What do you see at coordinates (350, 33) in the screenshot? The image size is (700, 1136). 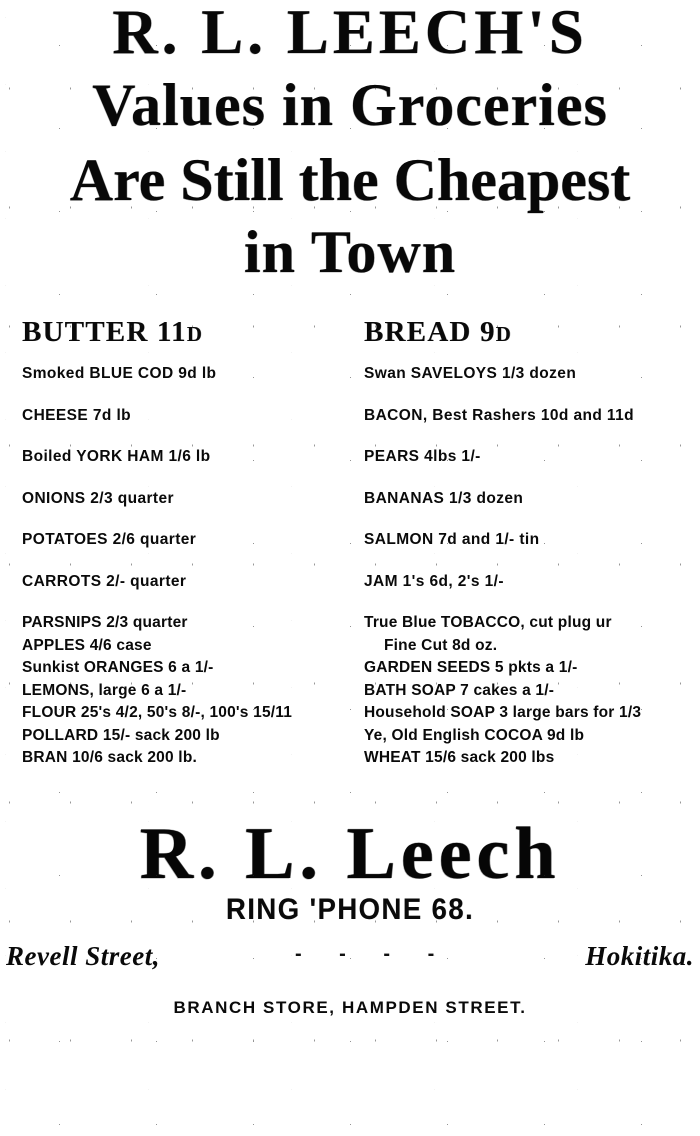 I see `headline-line-1: R. L. LEECH'S` at bounding box center [350, 33].